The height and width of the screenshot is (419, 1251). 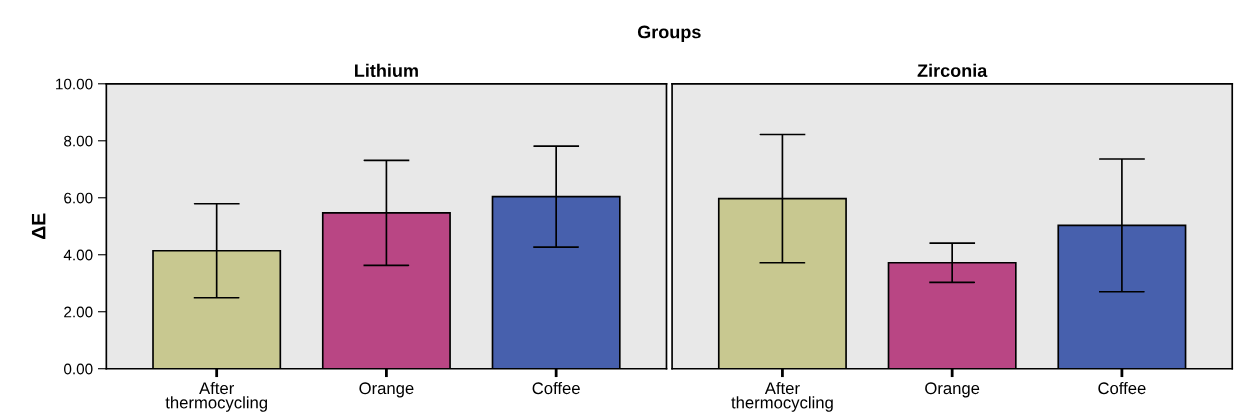 I want to click on y-tick-label: 0.00, so click(x=78, y=369).